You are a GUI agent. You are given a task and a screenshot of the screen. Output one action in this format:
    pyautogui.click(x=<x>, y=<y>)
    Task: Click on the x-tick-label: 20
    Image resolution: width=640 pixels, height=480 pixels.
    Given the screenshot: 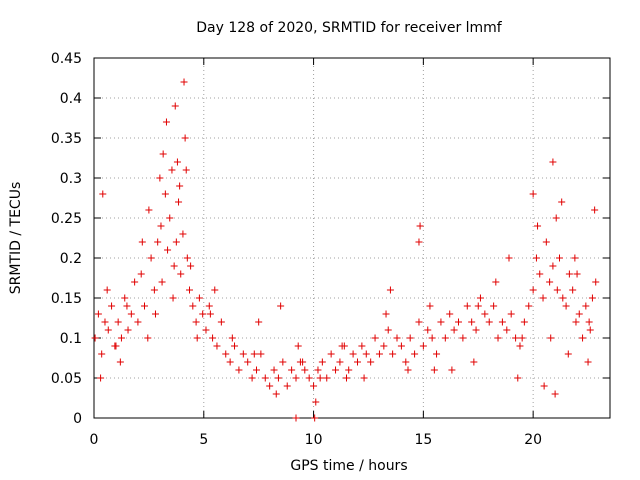 What is the action you would take?
    pyautogui.click(x=533, y=440)
    